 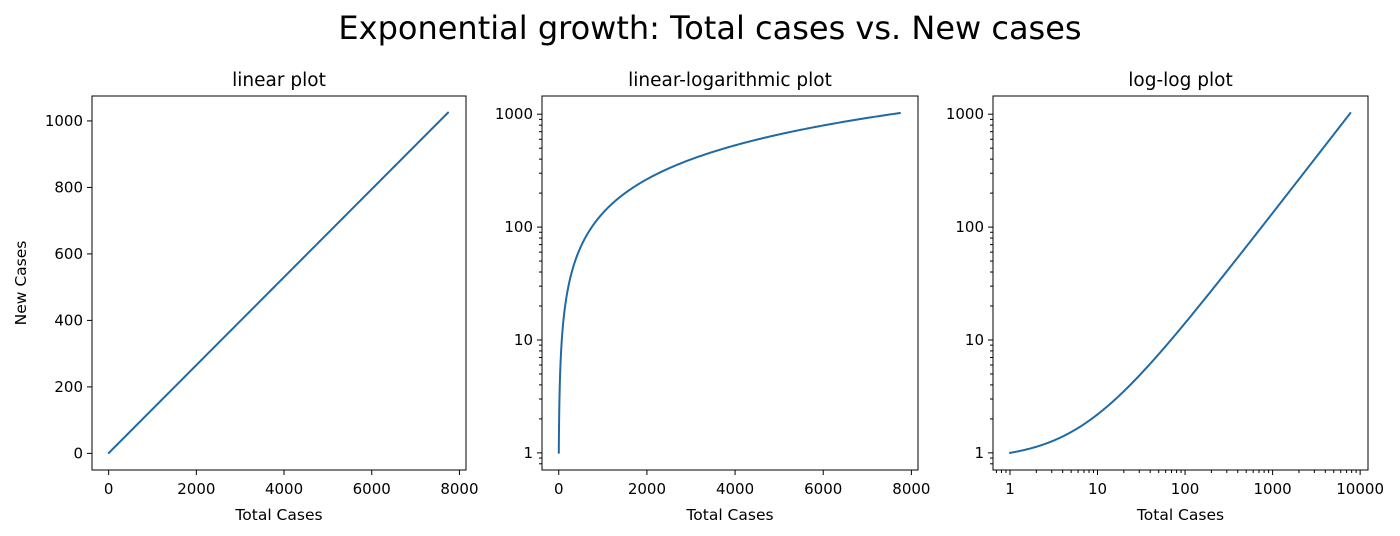 I want to click on x-tick-label: 100, so click(x=1185, y=489).